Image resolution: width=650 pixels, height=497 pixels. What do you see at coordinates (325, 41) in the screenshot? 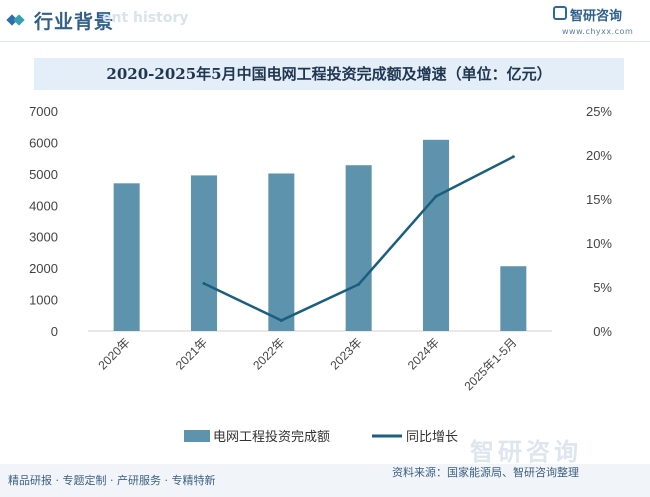
I see `header-divider` at bounding box center [325, 41].